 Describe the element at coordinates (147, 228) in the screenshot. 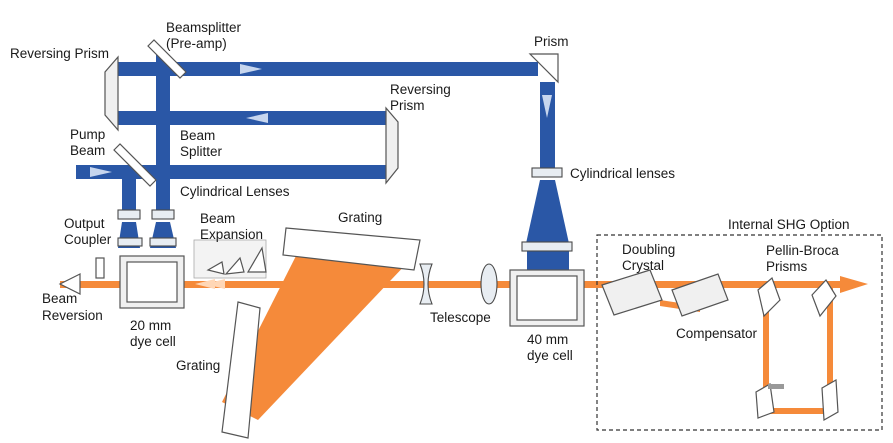

I see `cylindrical-lenses-left` at that location.